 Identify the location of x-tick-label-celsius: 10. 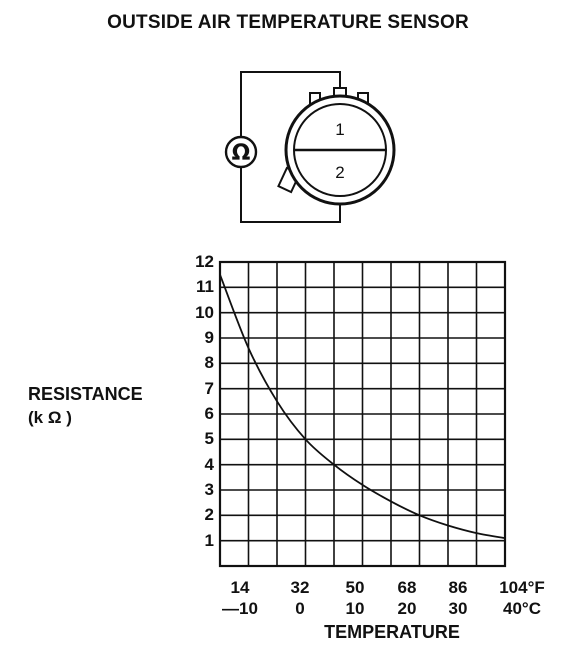
(355, 608).